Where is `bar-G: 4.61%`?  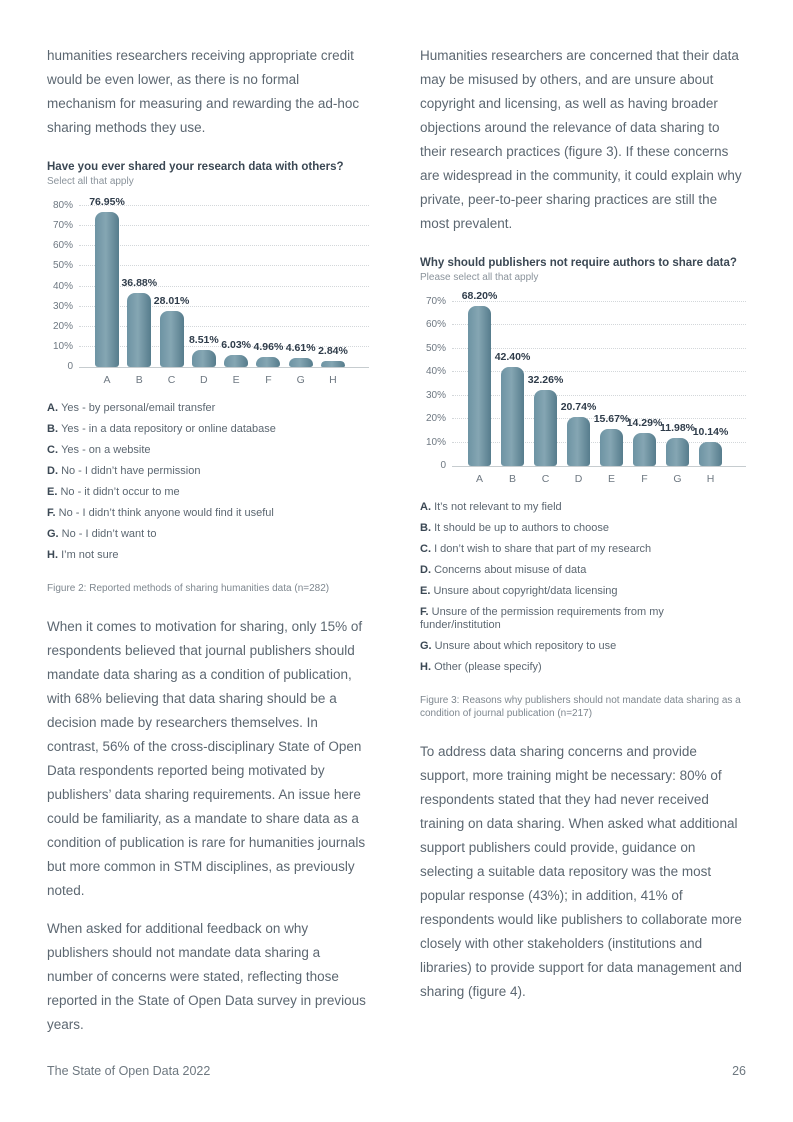
bar-G: 4.61% is located at coordinates (300, 286).